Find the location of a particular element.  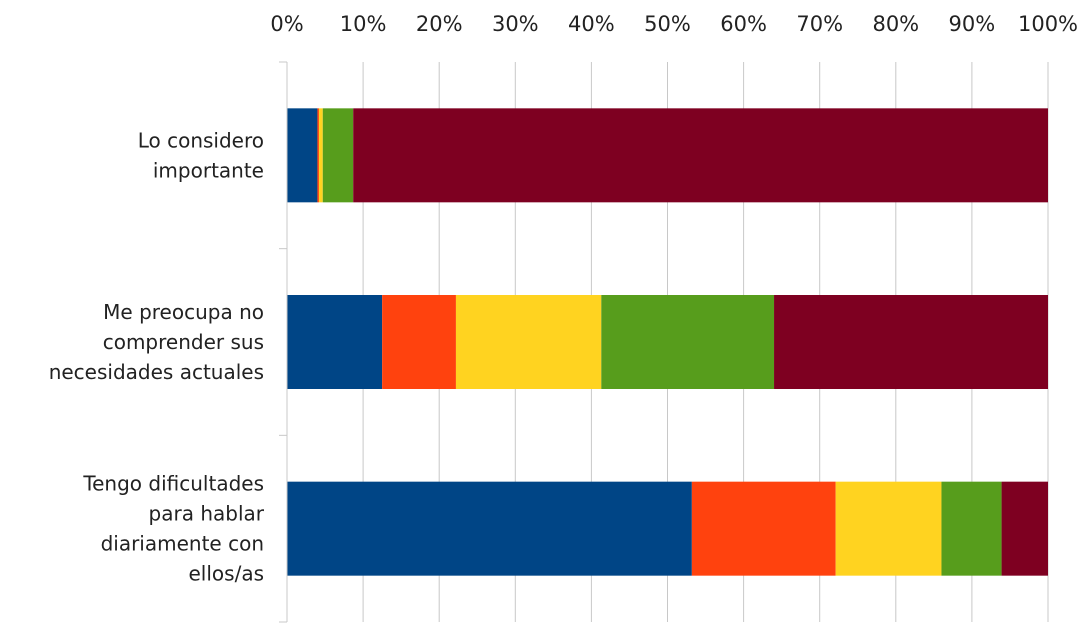

x-tick-label: 90% is located at coordinates (972, 24).